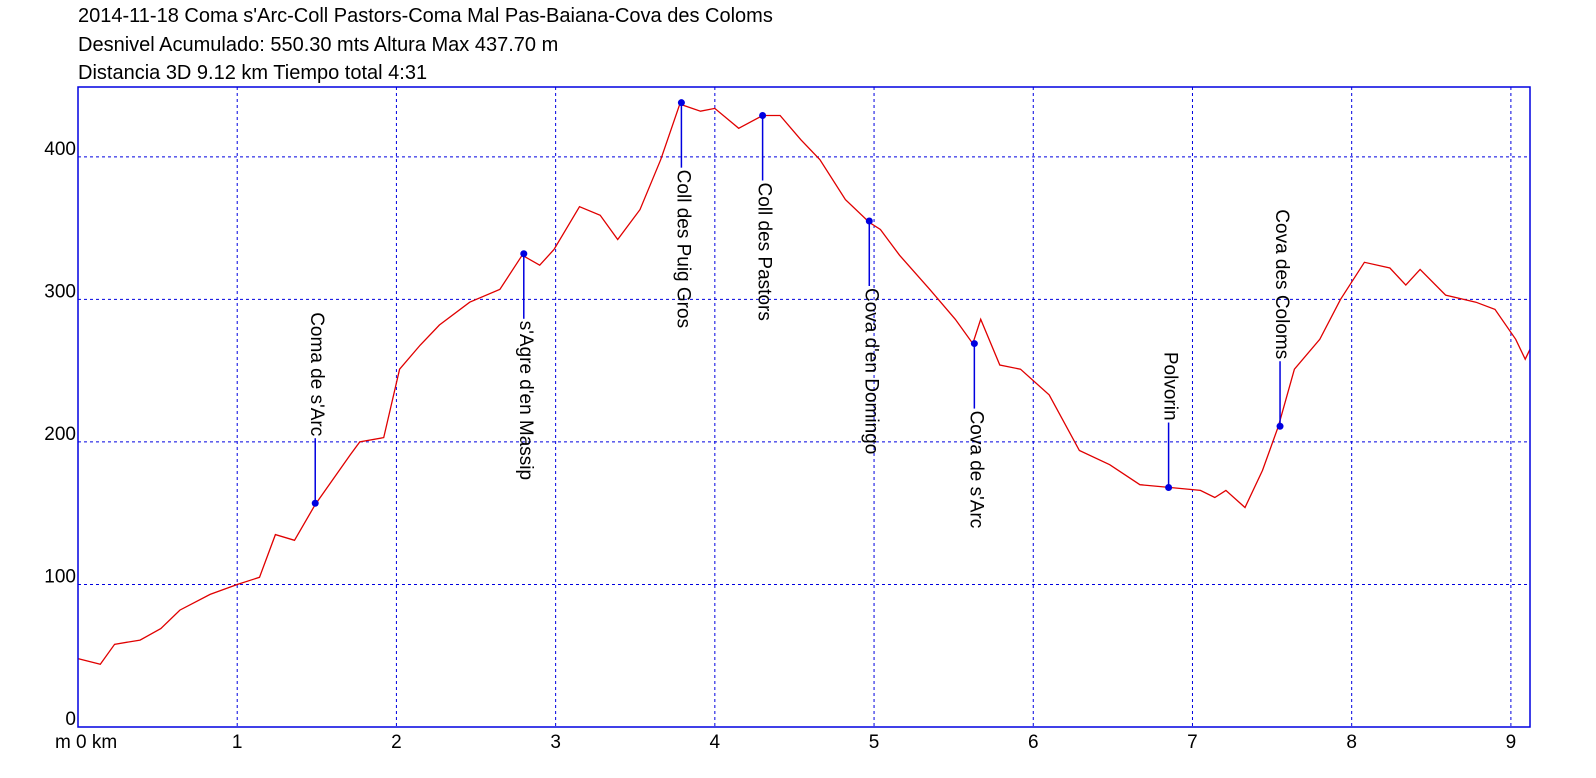 The image size is (1596, 778). I want to click on y-tick-label: 200, so click(60, 434).